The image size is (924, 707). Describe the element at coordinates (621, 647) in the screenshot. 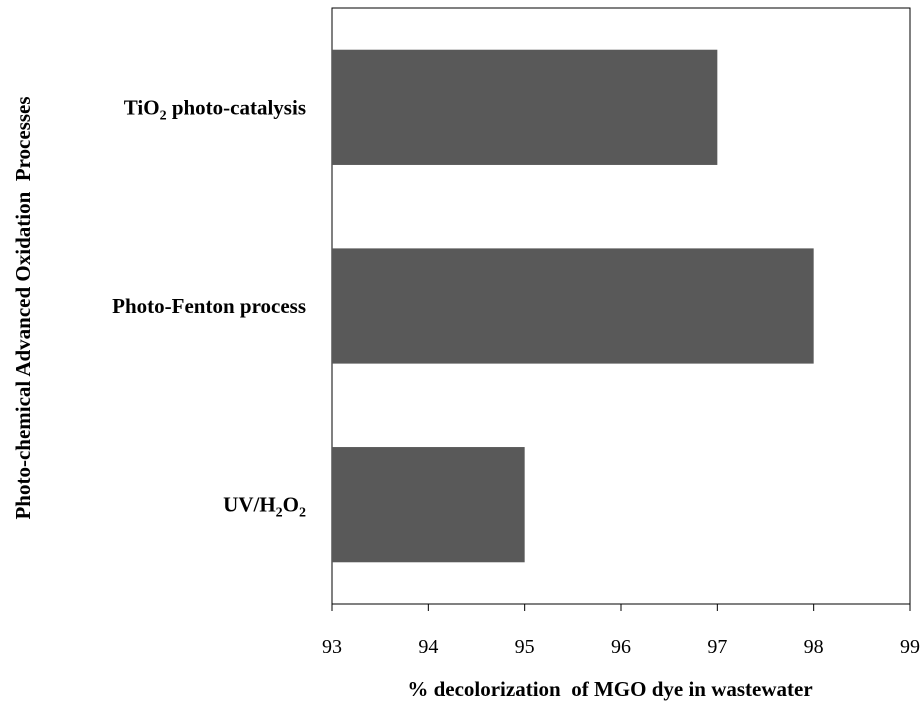

I see `x-tick-label: 96` at that location.